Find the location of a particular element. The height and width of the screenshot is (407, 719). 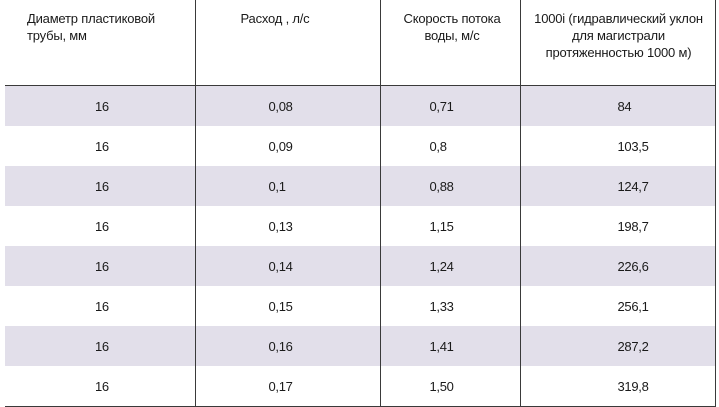

cell-velocity: 1,24 is located at coordinates (450, 266).